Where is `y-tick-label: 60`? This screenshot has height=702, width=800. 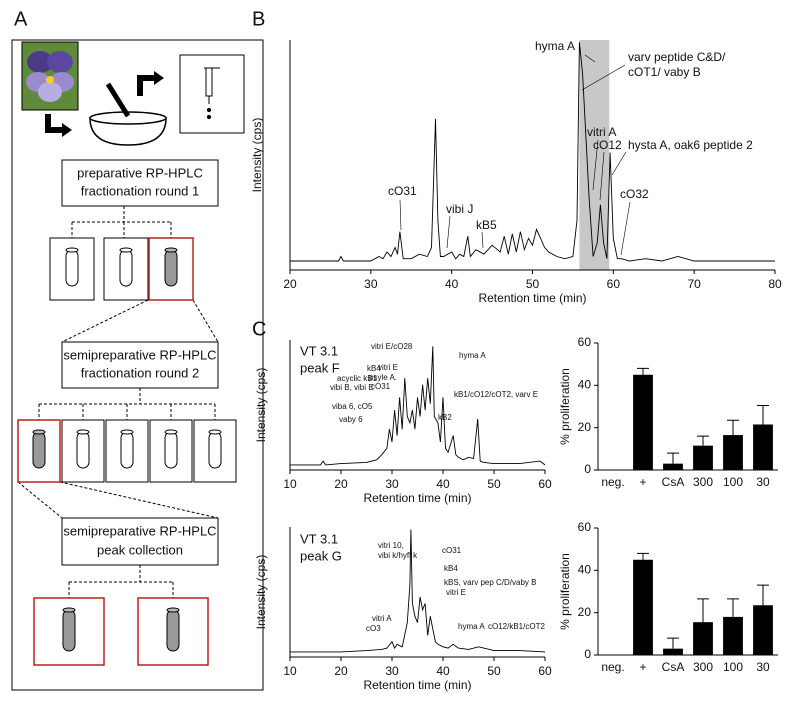
y-tick-label: 60 is located at coordinates (585, 527).